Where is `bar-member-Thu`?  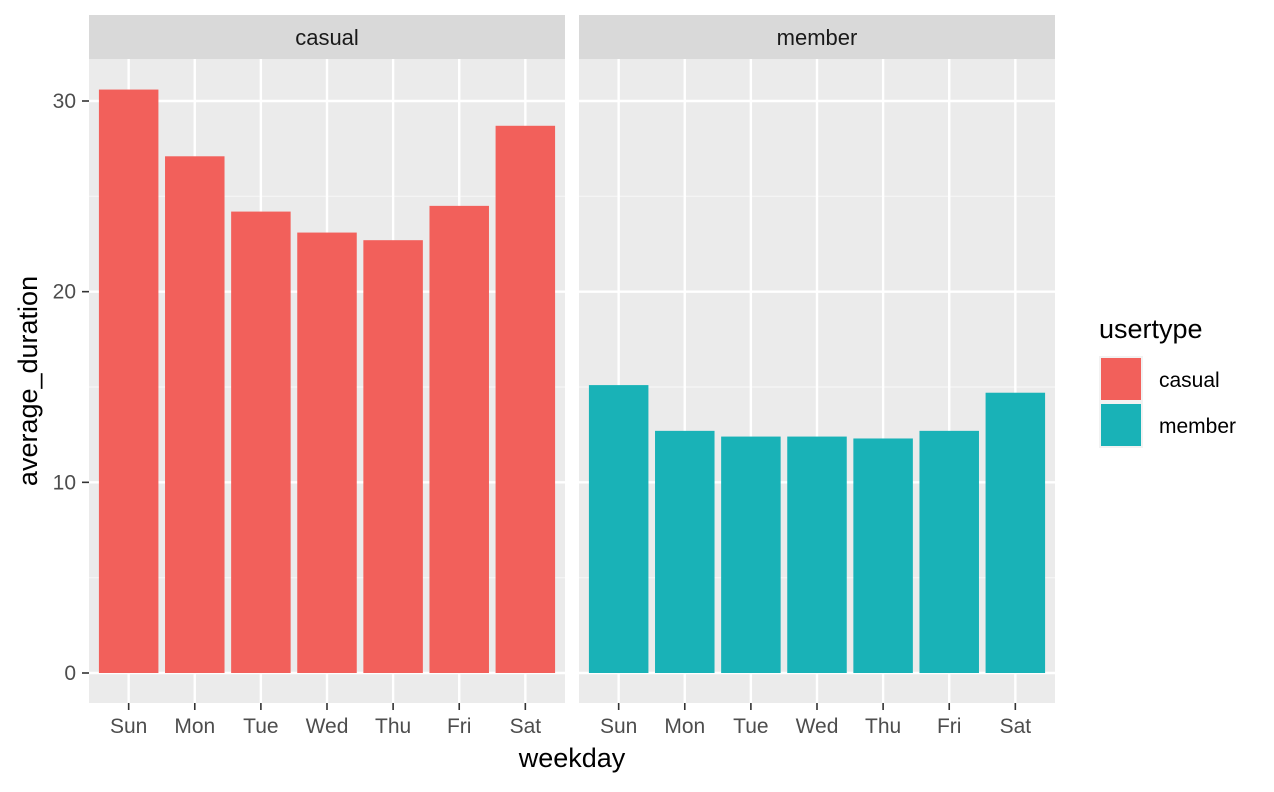 bar-member-Thu is located at coordinates (883, 555).